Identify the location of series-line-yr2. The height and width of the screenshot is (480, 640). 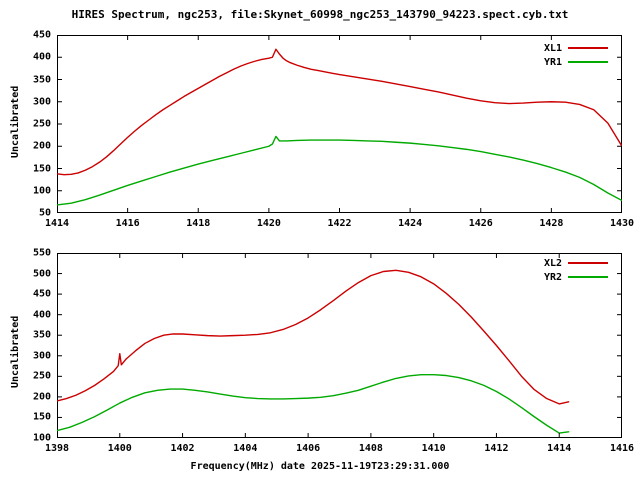
(313, 403).